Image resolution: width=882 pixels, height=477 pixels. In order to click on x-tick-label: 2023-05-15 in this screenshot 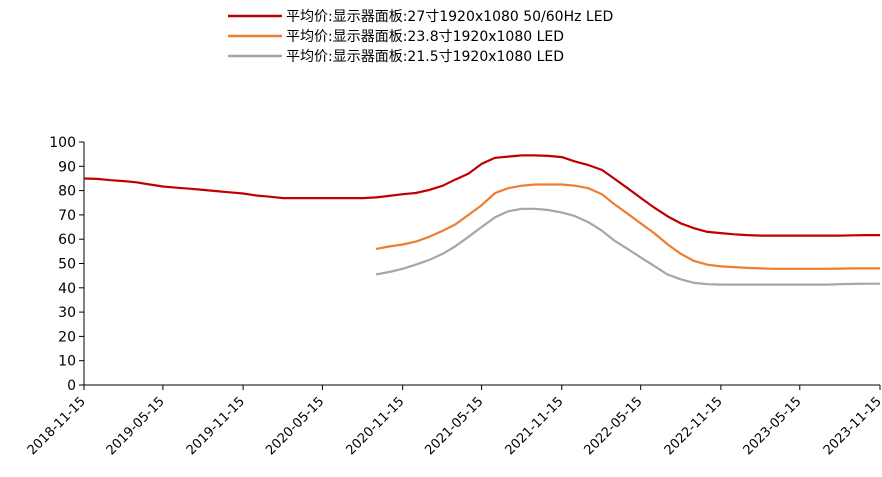, I will do `click(773, 426)`.